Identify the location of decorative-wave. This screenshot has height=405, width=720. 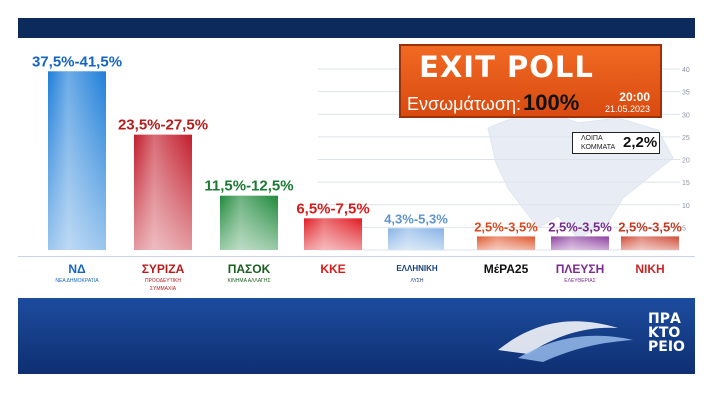
(565, 341).